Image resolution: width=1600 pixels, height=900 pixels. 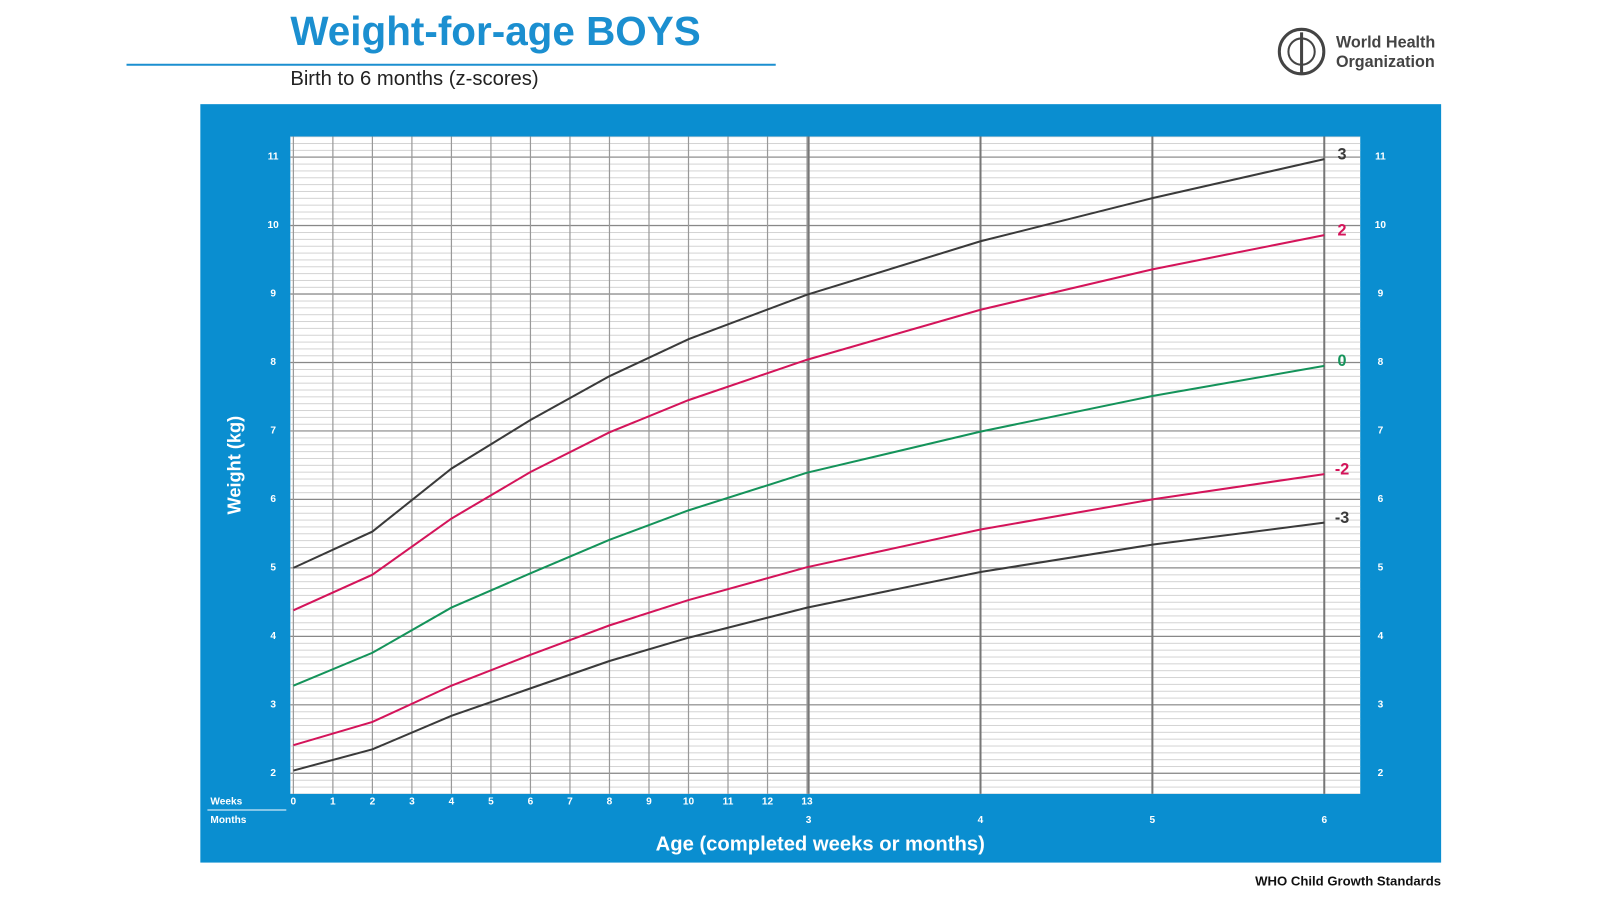 What do you see at coordinates (228, 820) in the screenshot?
I see `x-row-label: Months` at bounding box center [228, 820].